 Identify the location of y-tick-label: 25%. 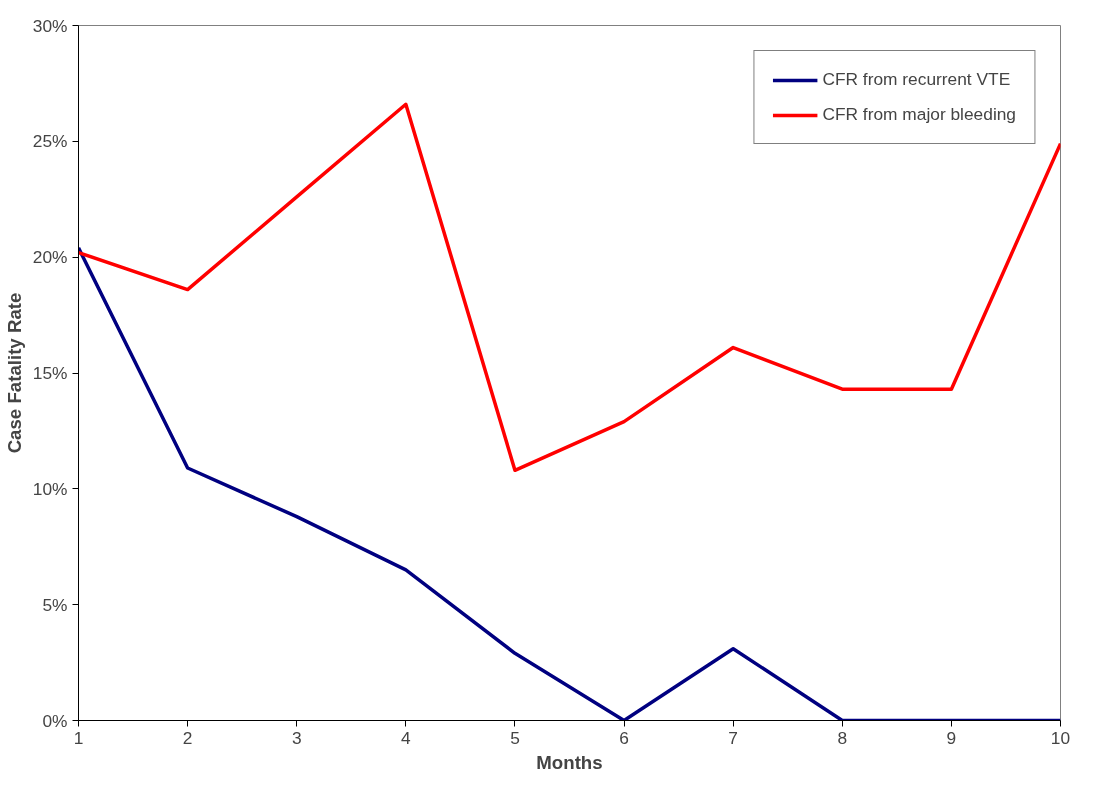
(50, 141).